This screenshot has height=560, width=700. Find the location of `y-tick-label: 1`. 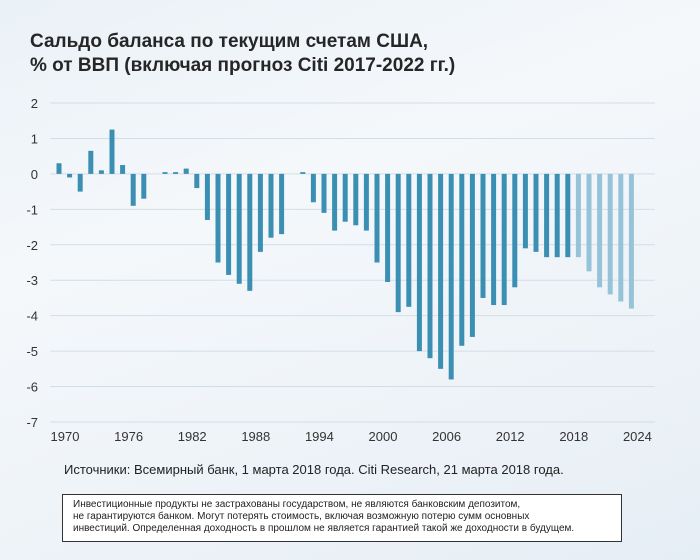

y-tick-label: 1 is located at coordinates (34, 138).